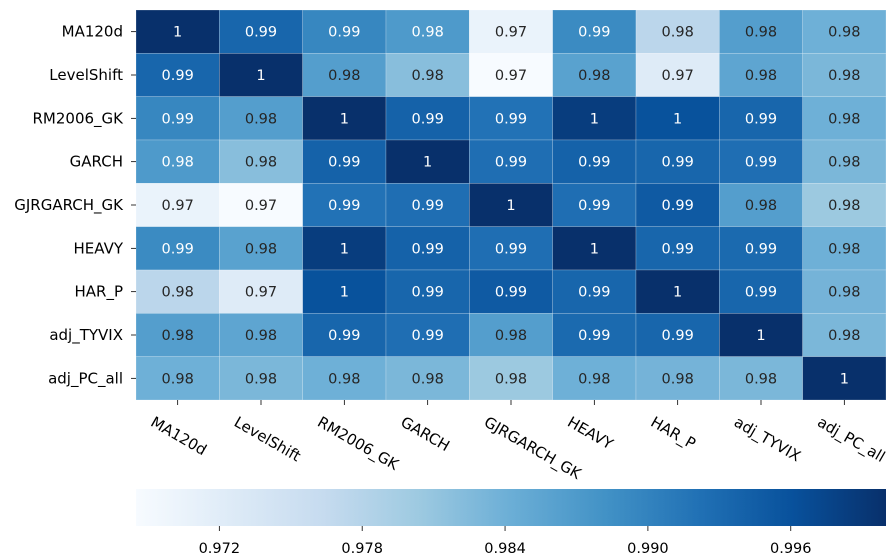 The width and height of the screenshot is (886, 554). Describe the element at coordinates (85, 378) in the screenshot. I see `row-label: adj_PC_all` at that location.